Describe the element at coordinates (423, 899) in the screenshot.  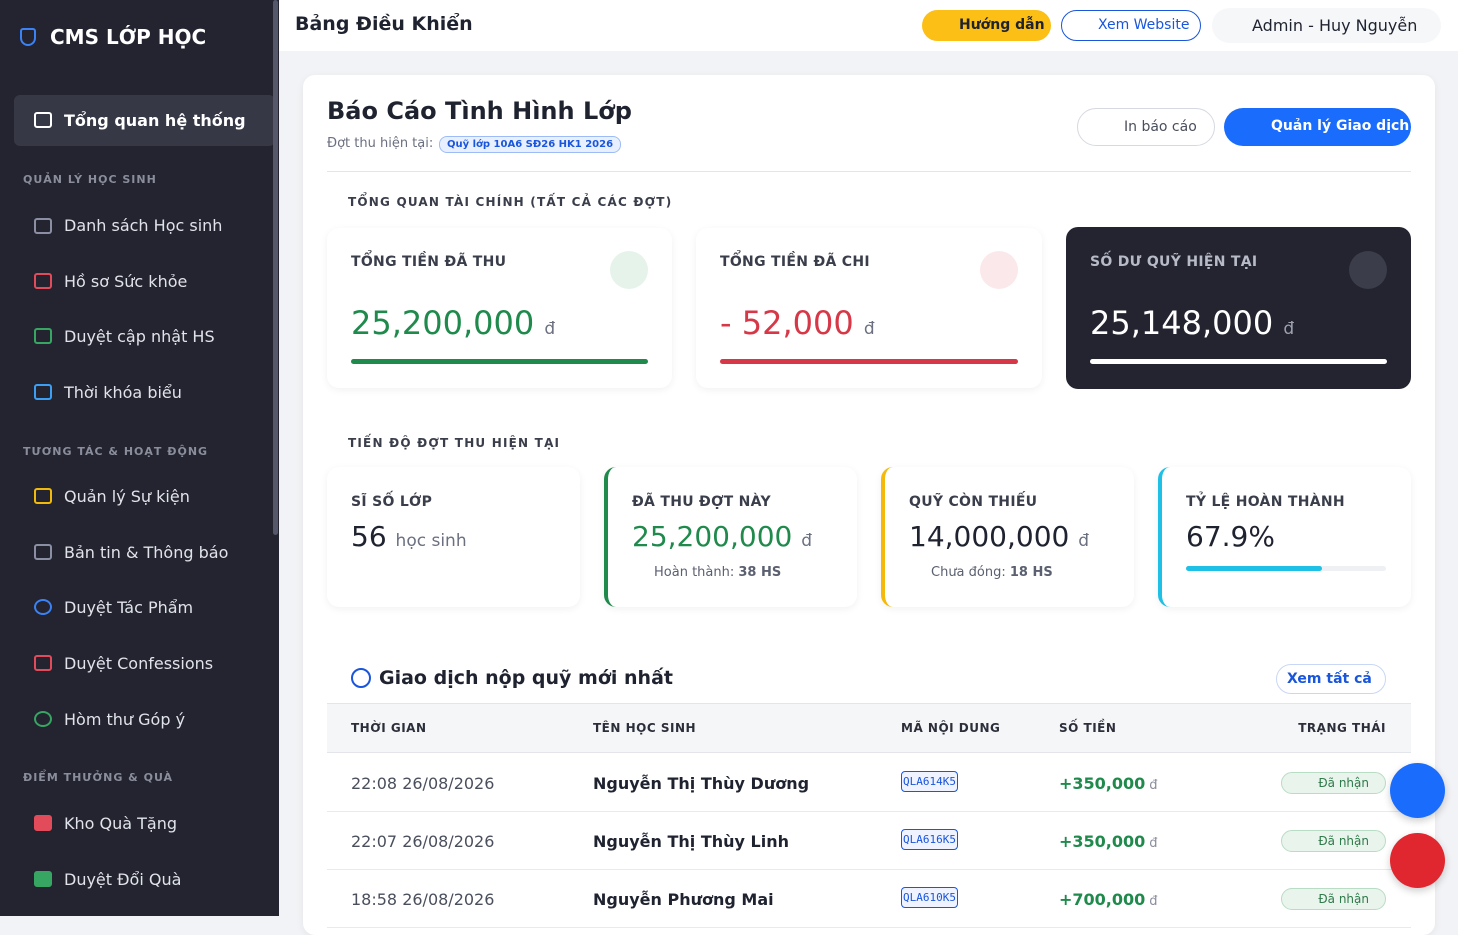
I see `cell-time: 18:58 26/08/2026` at that location.